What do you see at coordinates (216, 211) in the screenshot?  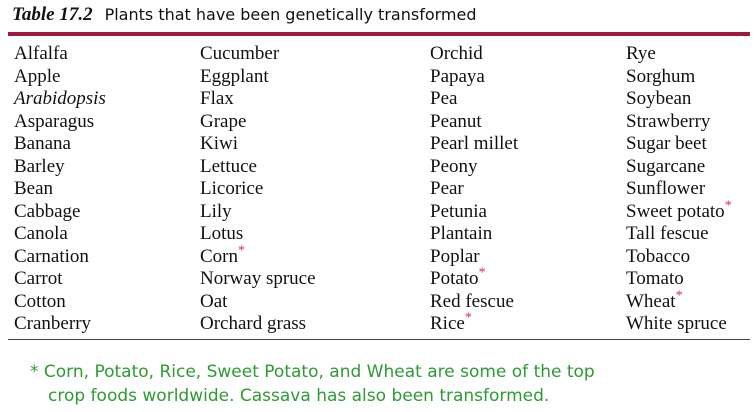 I see `table-cell: Lily` at bounding box center [216, 211].